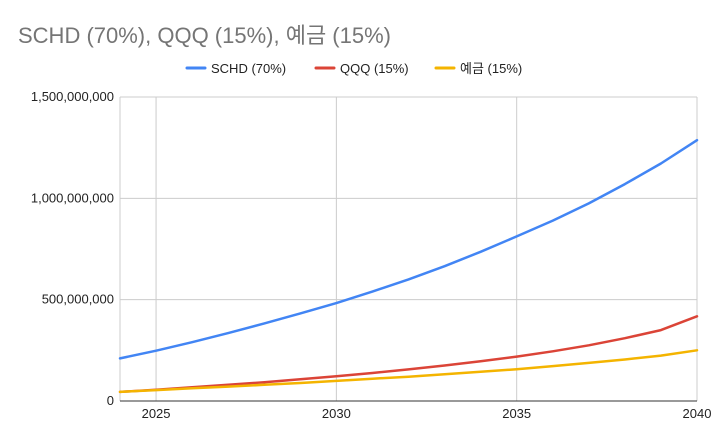 Image resolution: width=720 pixels, height=445 pixels. I want to click on x-tick-label: 2040, so click(697, 413).